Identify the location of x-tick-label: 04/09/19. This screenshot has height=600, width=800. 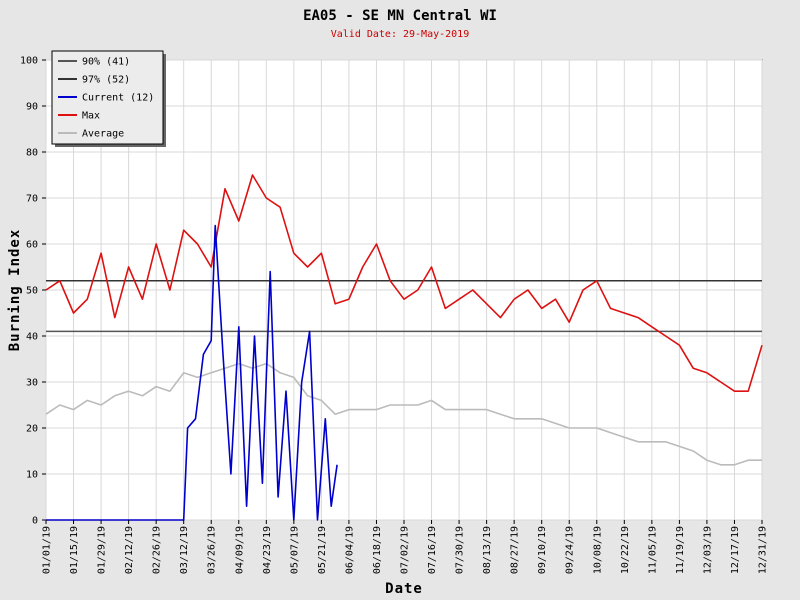
(239, 550).